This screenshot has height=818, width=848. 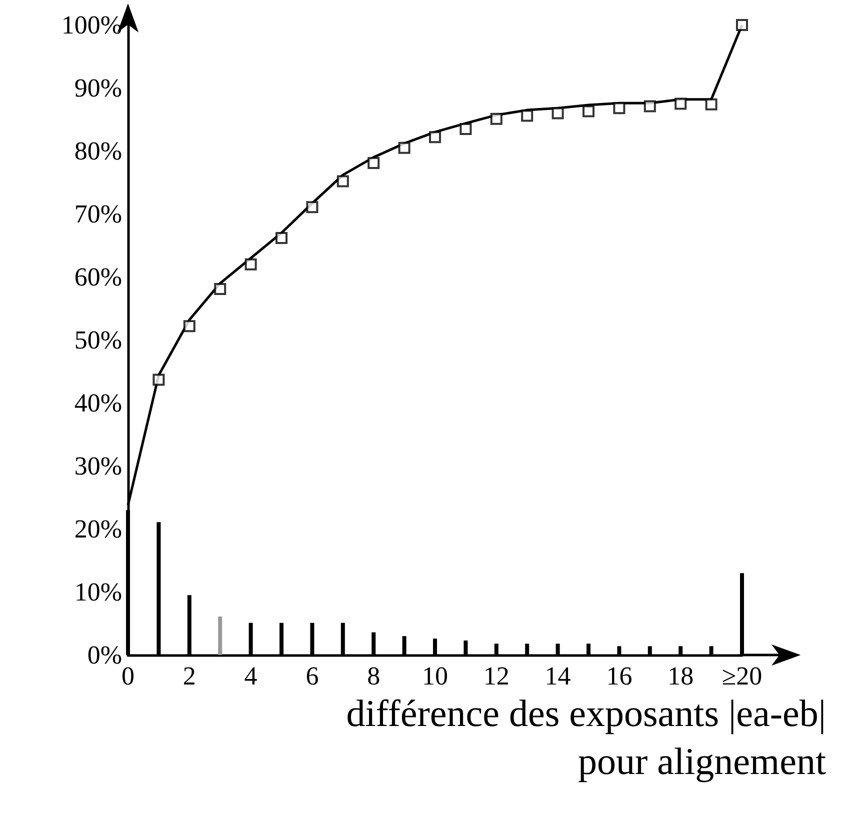 I want to click on x-tick-label: ≥20, so click(x=742, y=676).